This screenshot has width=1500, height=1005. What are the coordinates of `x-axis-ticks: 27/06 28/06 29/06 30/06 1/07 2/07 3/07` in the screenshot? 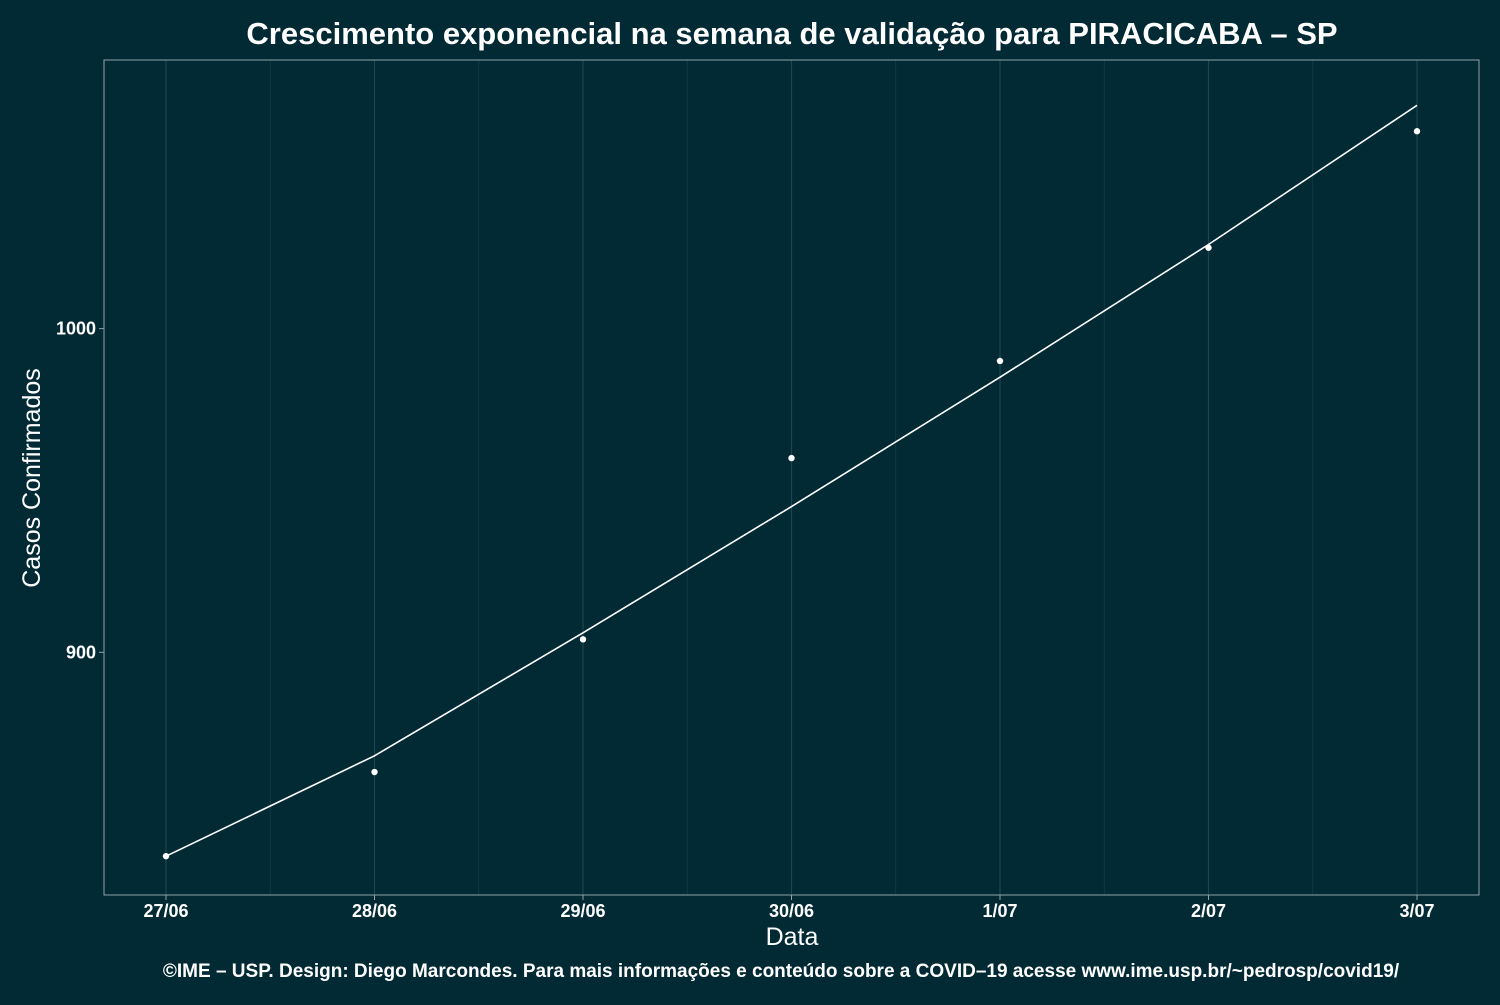 It's located at (789, 908).